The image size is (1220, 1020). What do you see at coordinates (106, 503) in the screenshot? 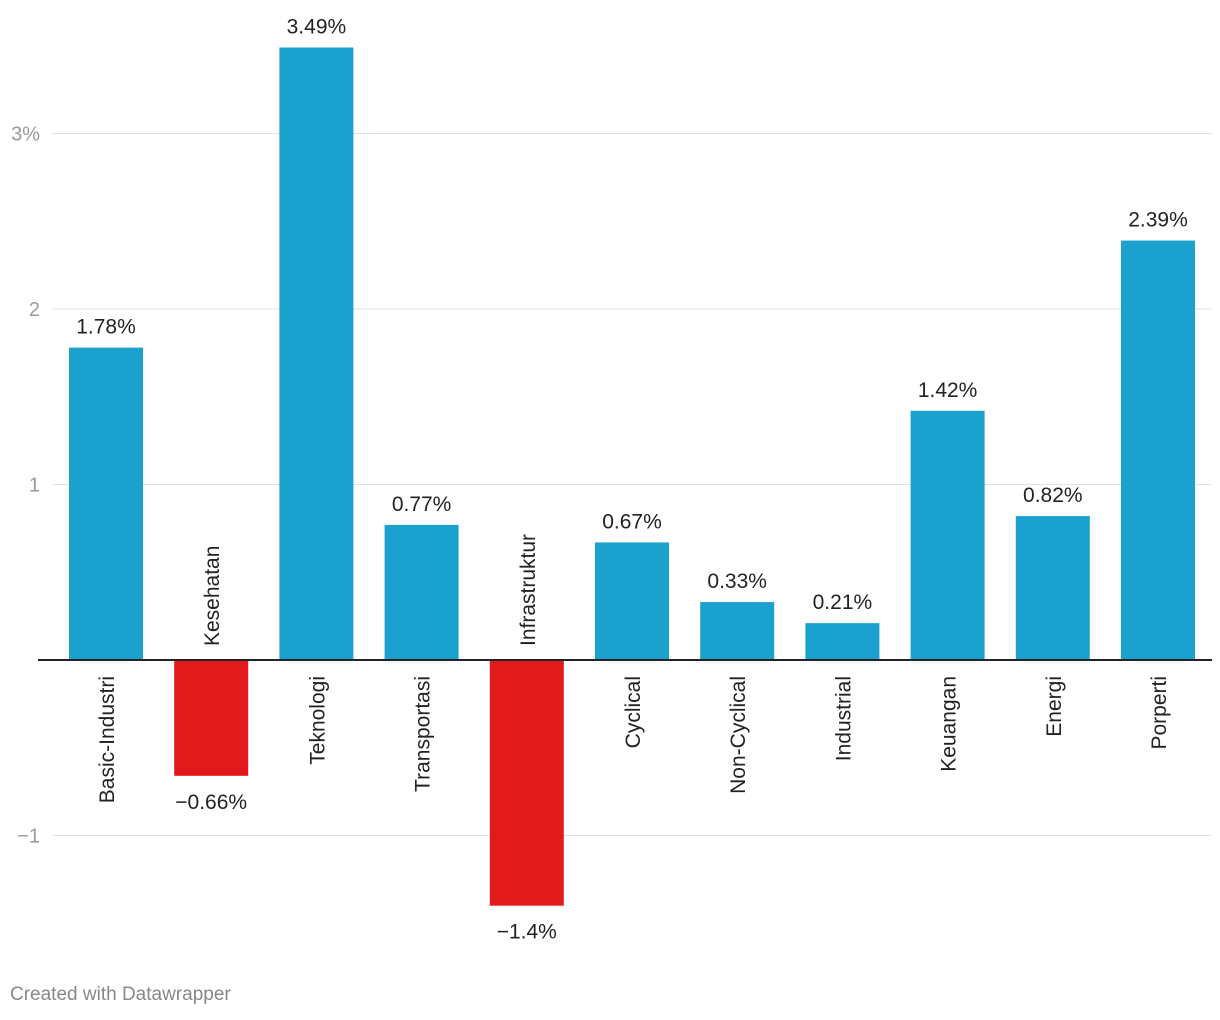
I see `bar-basic-industri` at bounding box center [106, 503].